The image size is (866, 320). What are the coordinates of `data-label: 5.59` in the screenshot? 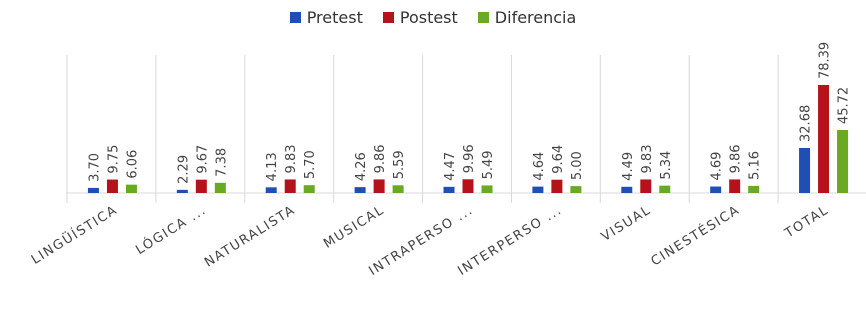 It's located at (399, 164).